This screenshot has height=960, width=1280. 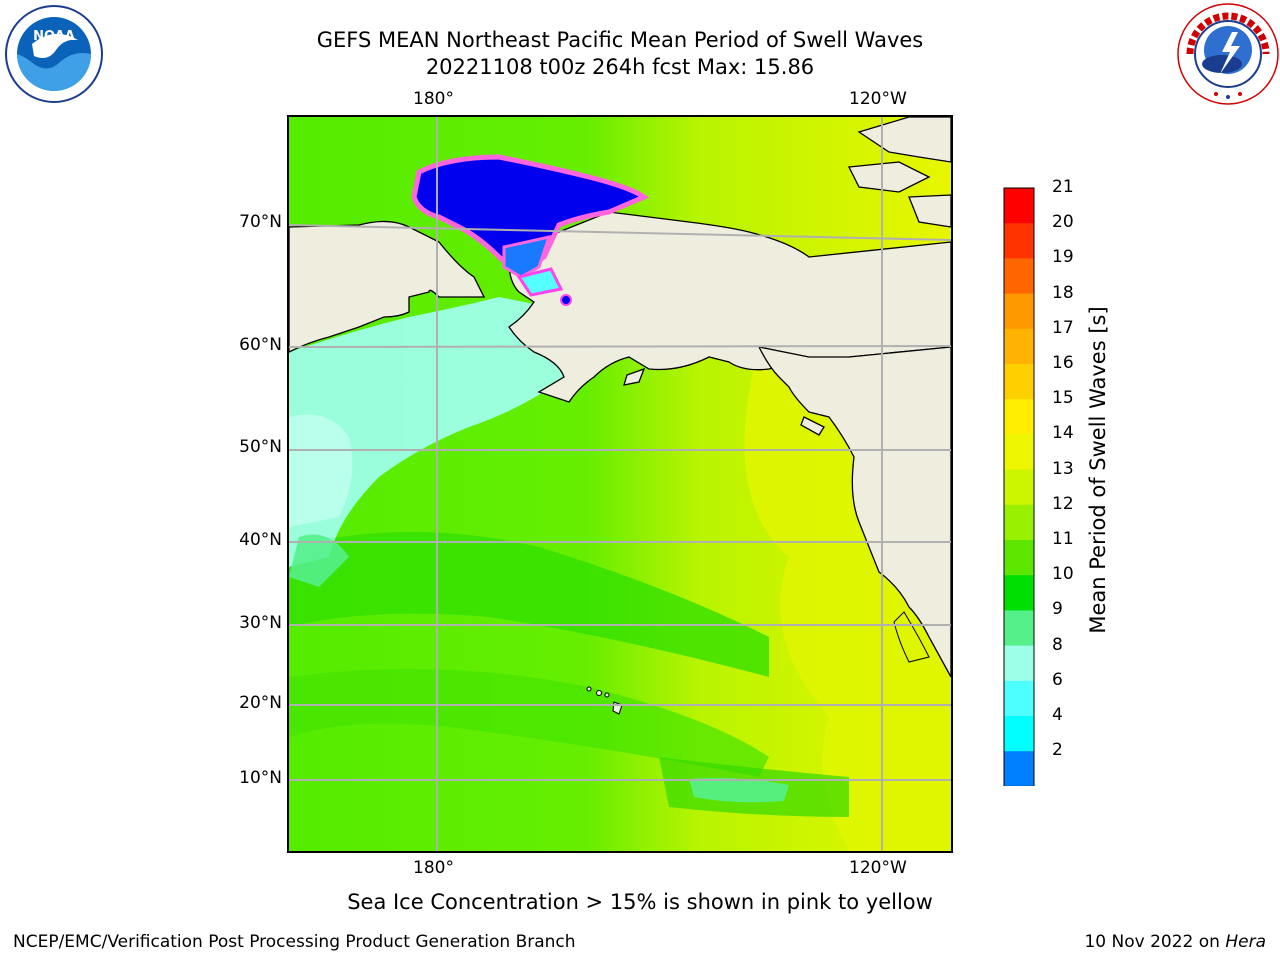 What do you see at coordinates (1063, 222) in the screenshot?
I see `colorbar-tick-label: 20` at bounding box center [1063, 222].